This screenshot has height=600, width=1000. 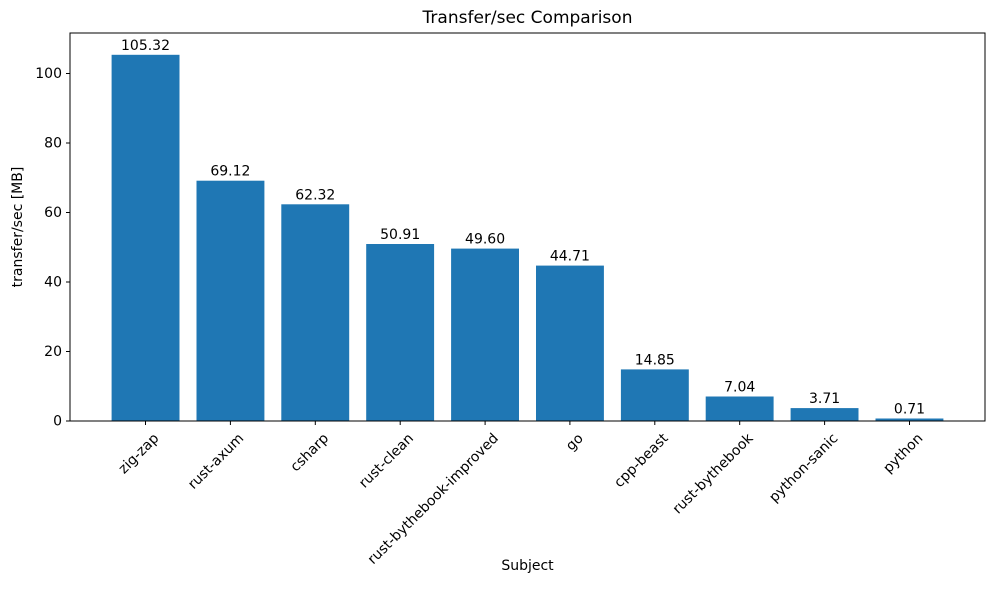 I want to click on y-tick-label: 20, so click(x=53, y=352).